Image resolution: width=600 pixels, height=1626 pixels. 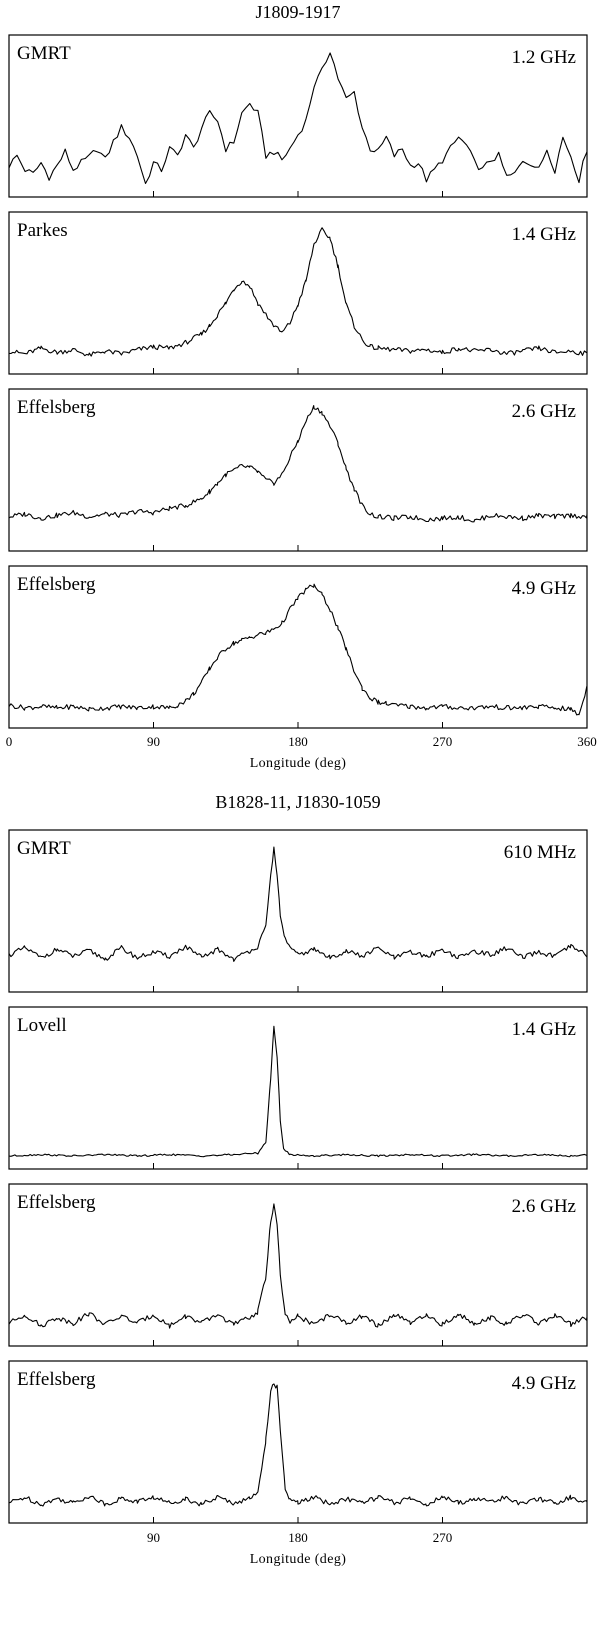 What do you see at coordinates (544, 57) in the screenshot?
I see `frequency-label: 1.2 GHz` at bounding box center [544, 57].